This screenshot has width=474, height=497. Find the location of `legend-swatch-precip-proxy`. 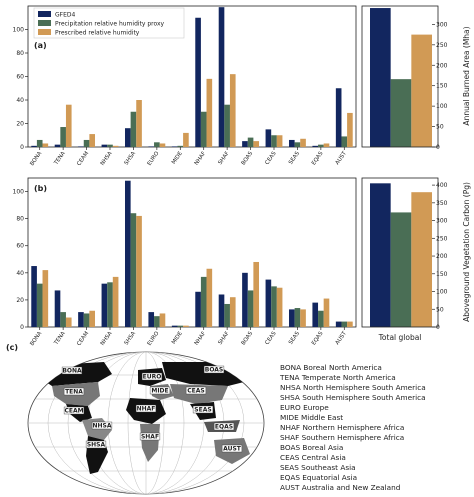

legend-swatch-precip-proxy is located at coordinates (44, 23).